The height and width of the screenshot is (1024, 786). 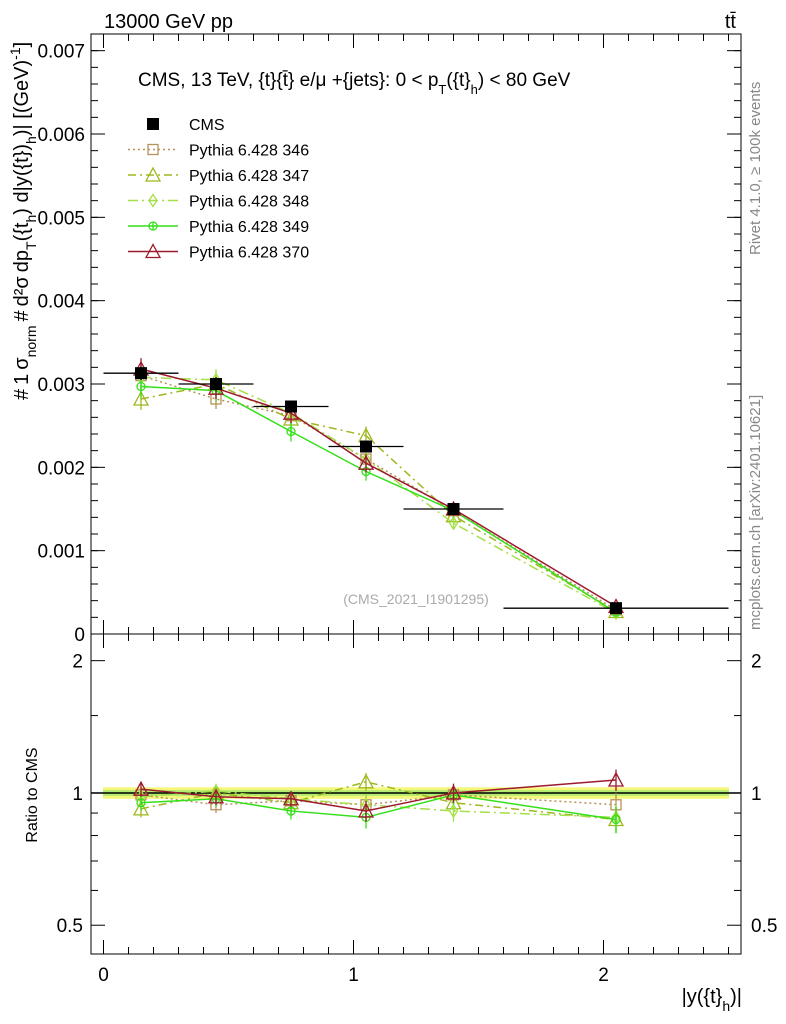 I want to click on ratio-y-axis-label: Ratio to CMS, so click(x=32, y=794).